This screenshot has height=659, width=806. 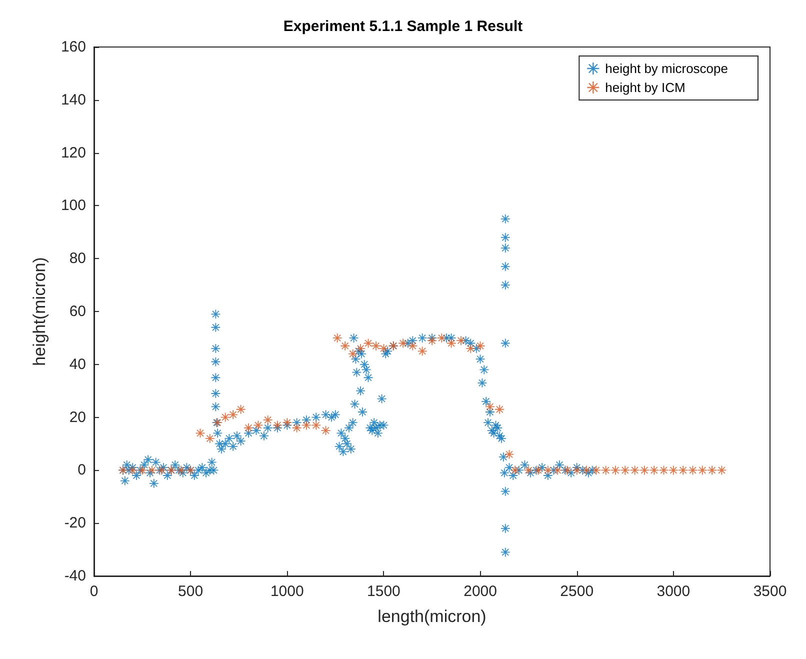 What do you see at coordinates (480, 591) in the screenshot?
I see `x-tick-label: 2000` at bounding box center [480, 591].